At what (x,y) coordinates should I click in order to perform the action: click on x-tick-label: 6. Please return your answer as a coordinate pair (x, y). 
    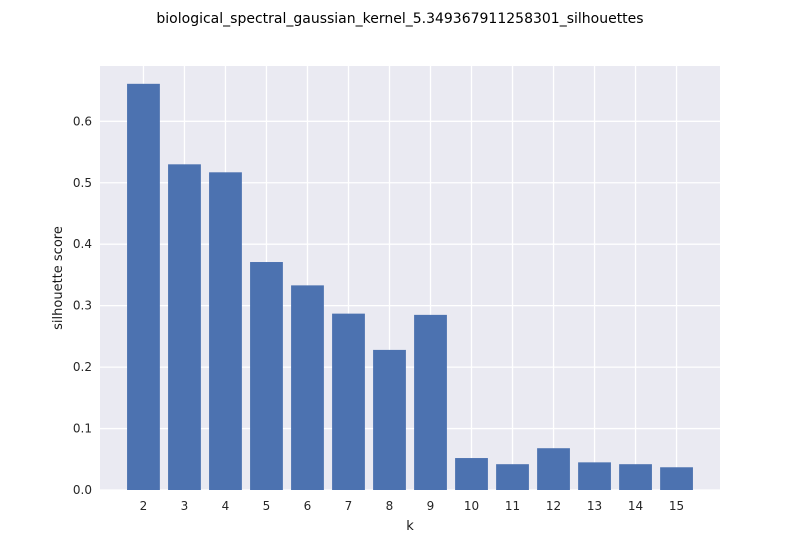
    Looking at the image, I should click on (308, 506).